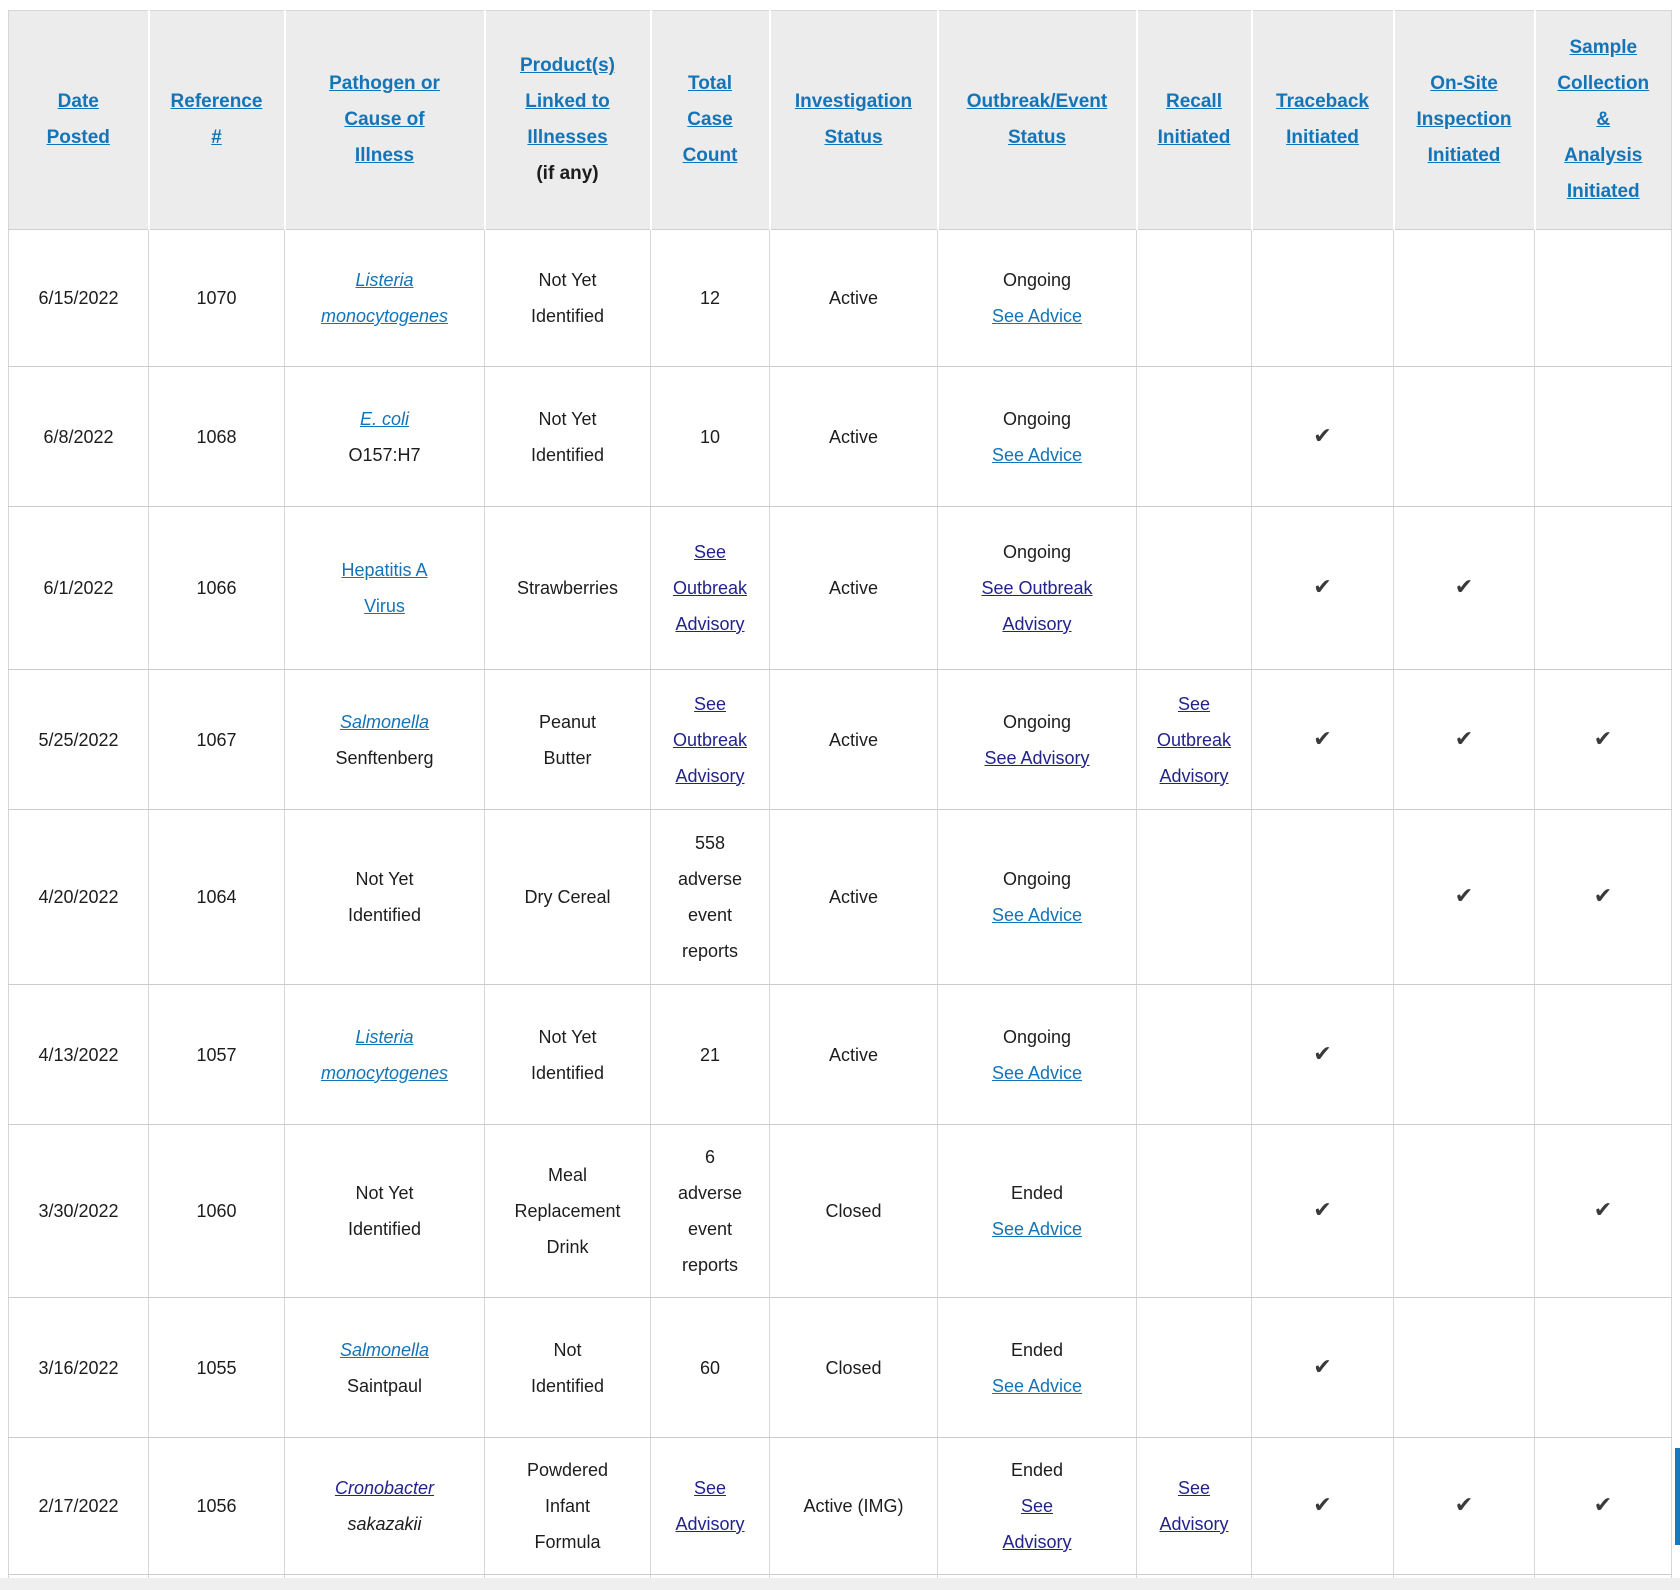 The image size is (1680, 1590). I want to click on cell-recall-initiated: See Outbreak Advisory, so click(1194, 739).